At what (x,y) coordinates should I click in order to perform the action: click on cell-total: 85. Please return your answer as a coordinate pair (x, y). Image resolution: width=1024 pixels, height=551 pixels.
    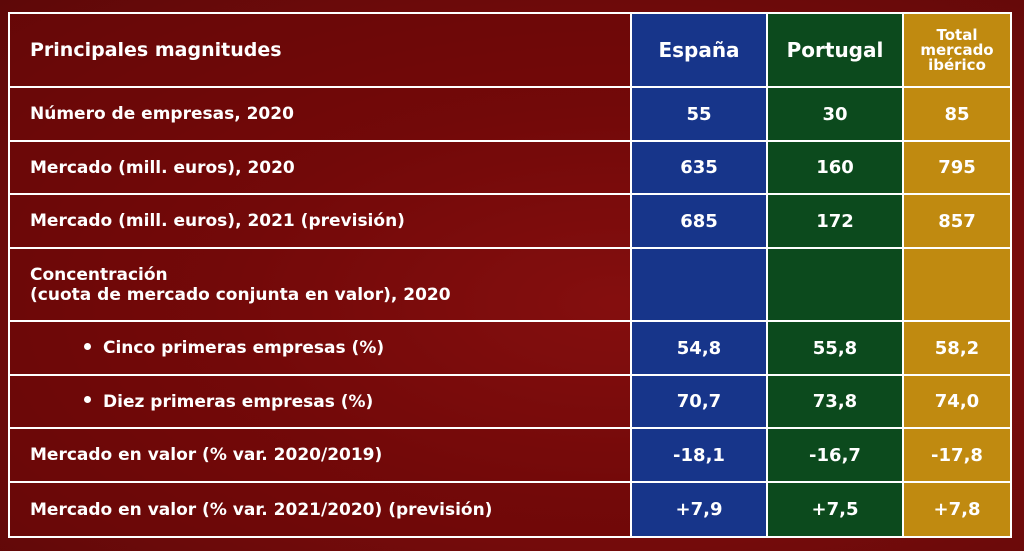
    Looking at the image, I should click on (957, 114).